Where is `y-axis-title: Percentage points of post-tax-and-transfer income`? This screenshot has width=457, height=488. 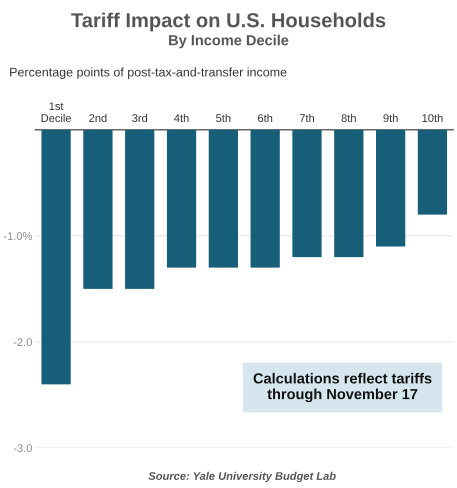 y-axis-title: Percentage points of post-tax-and-transfer income is located at coordinates (148, 73).